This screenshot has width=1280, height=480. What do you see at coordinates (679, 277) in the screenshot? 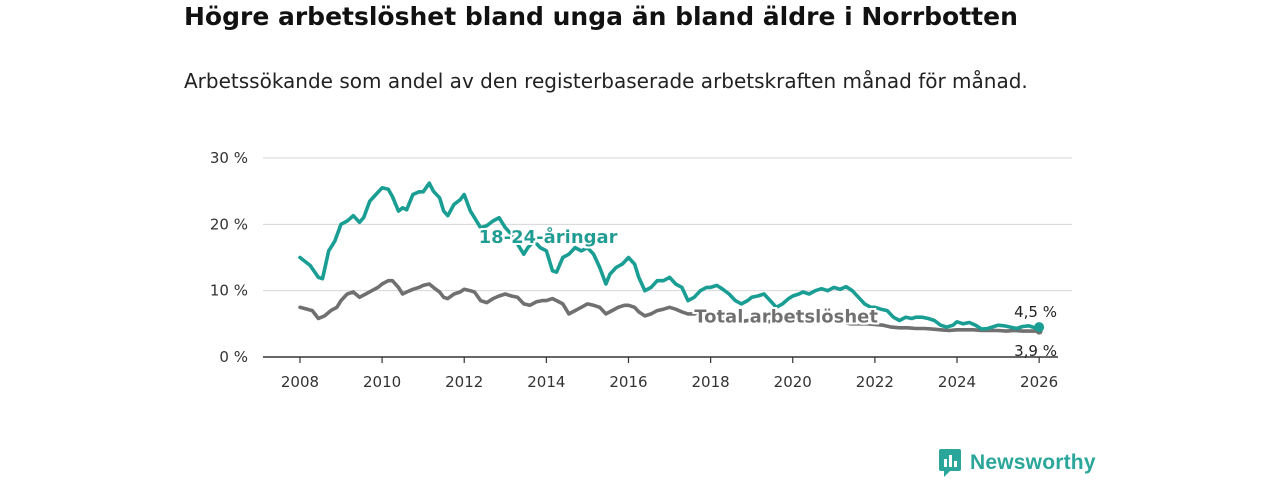
I see `series-labels: 18-24-åringar Total arbetslöshet` at bounding box center [679, 277].